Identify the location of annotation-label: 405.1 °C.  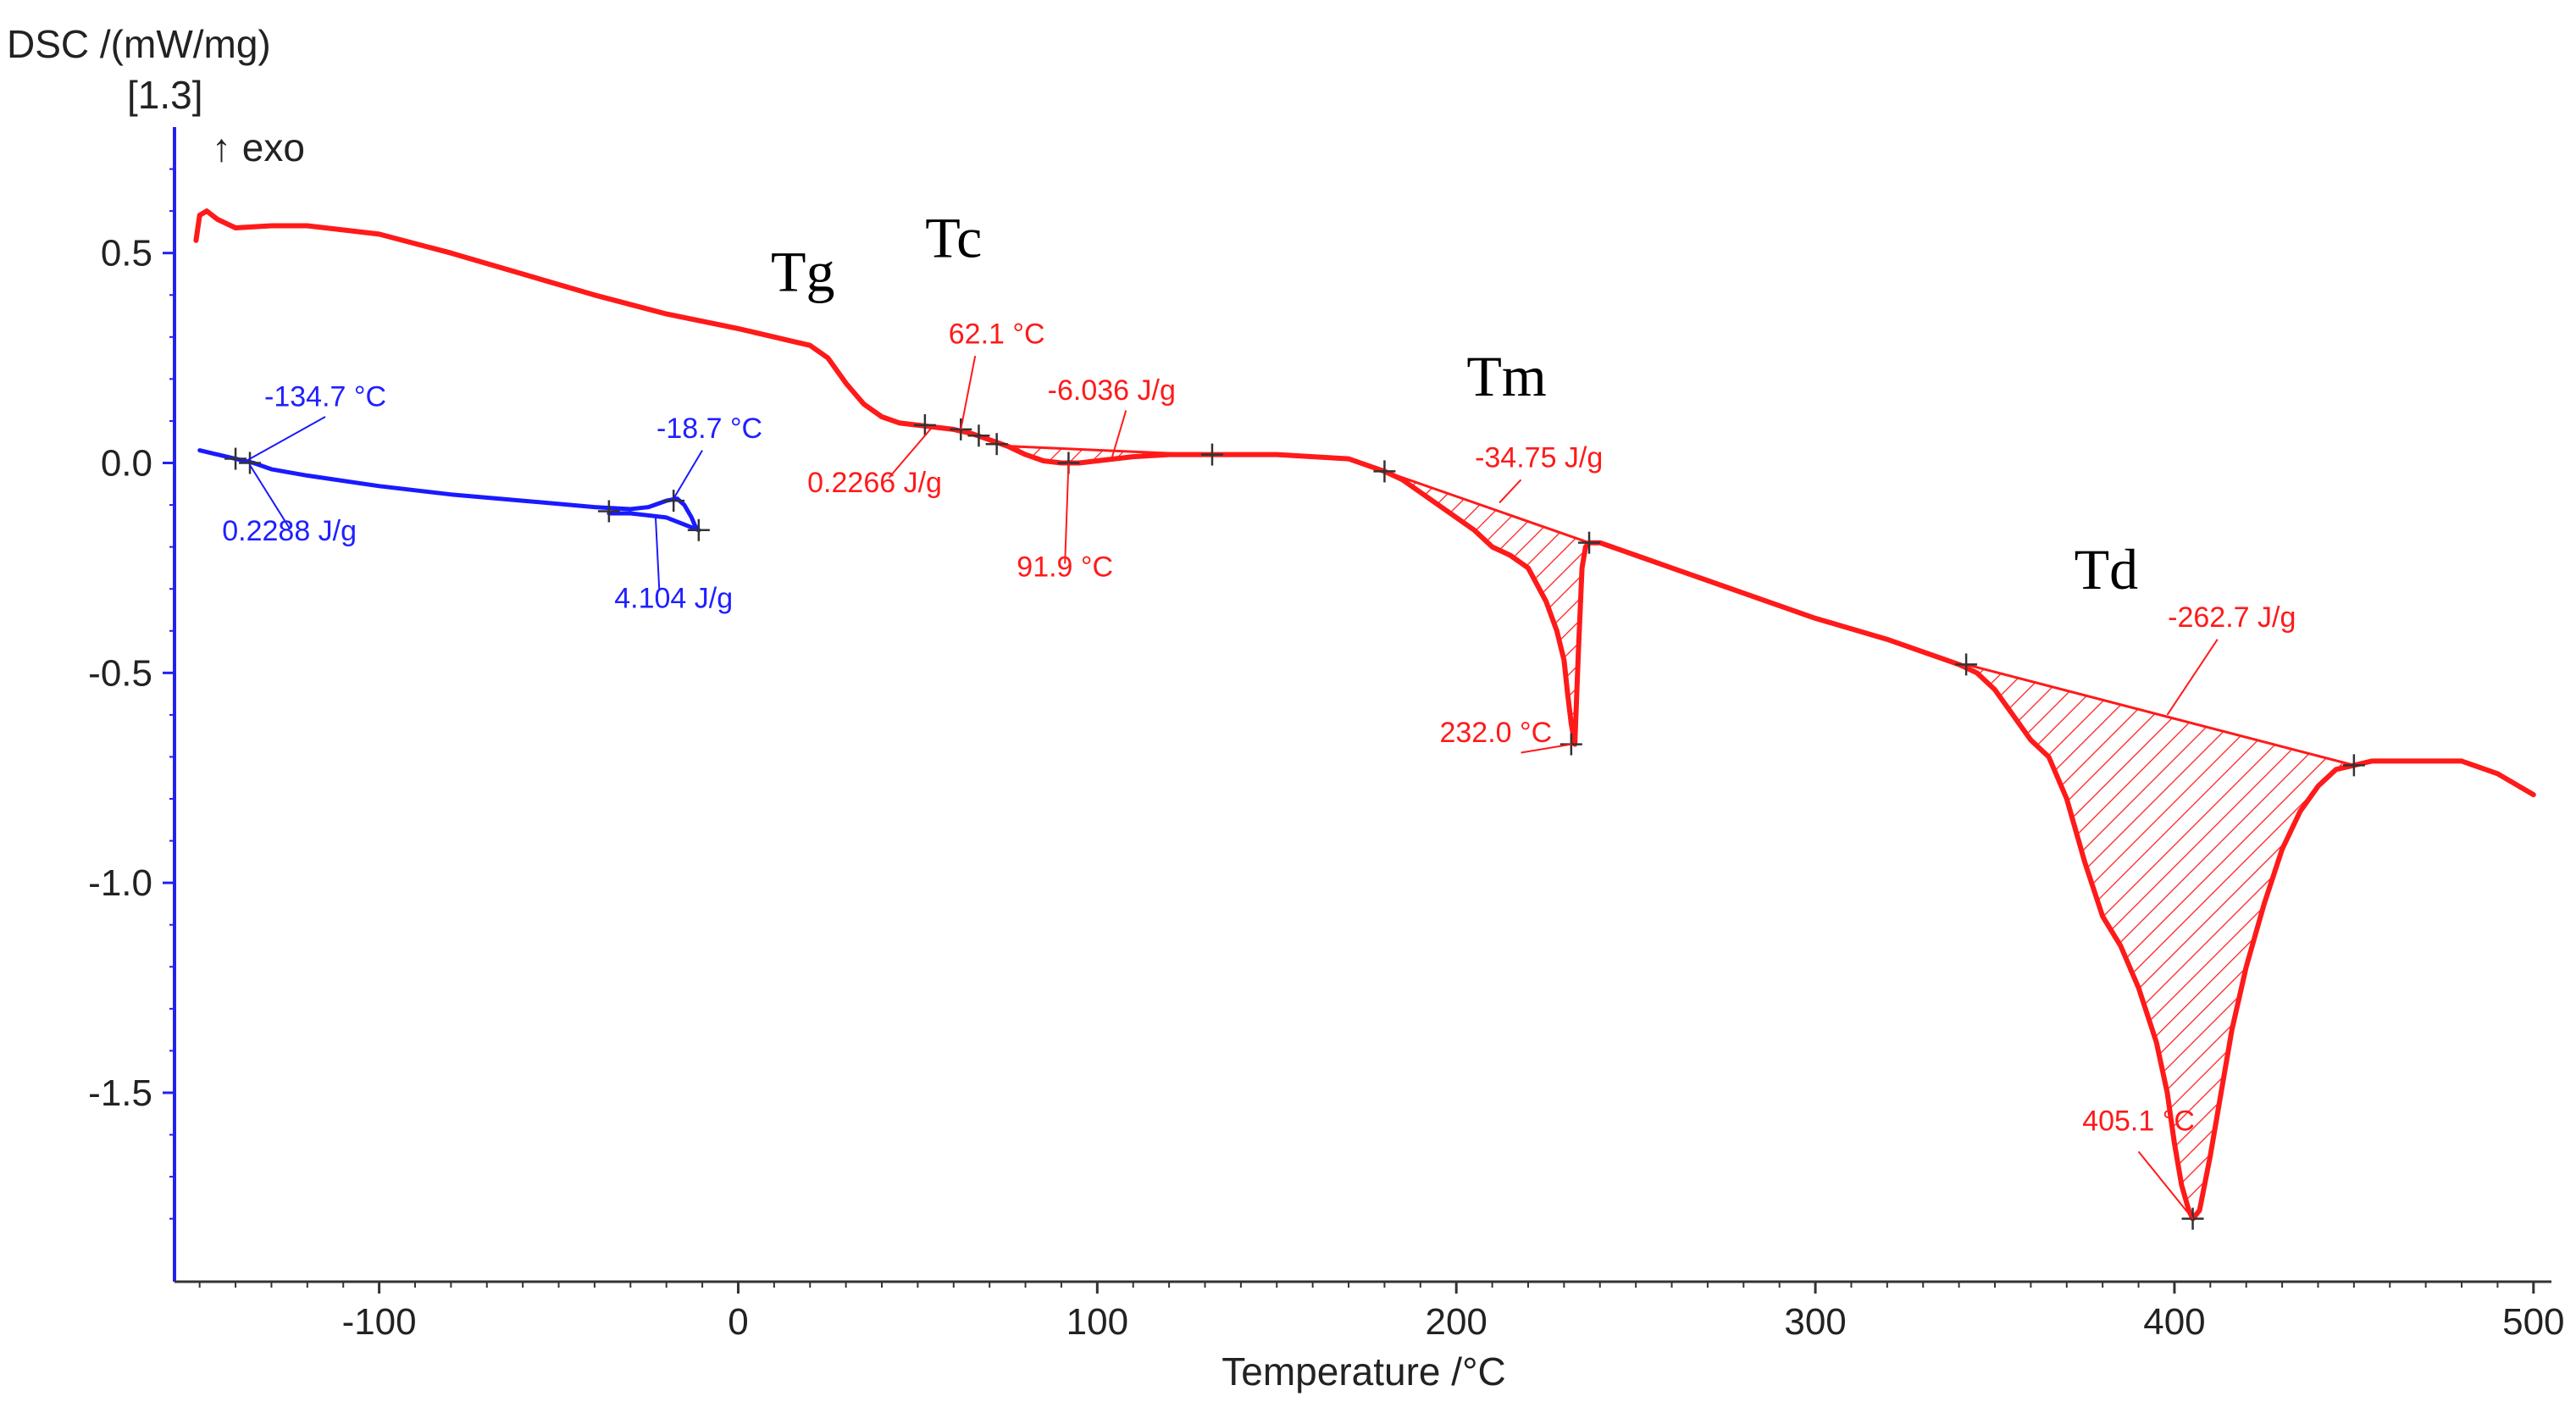
(2138, 1121).